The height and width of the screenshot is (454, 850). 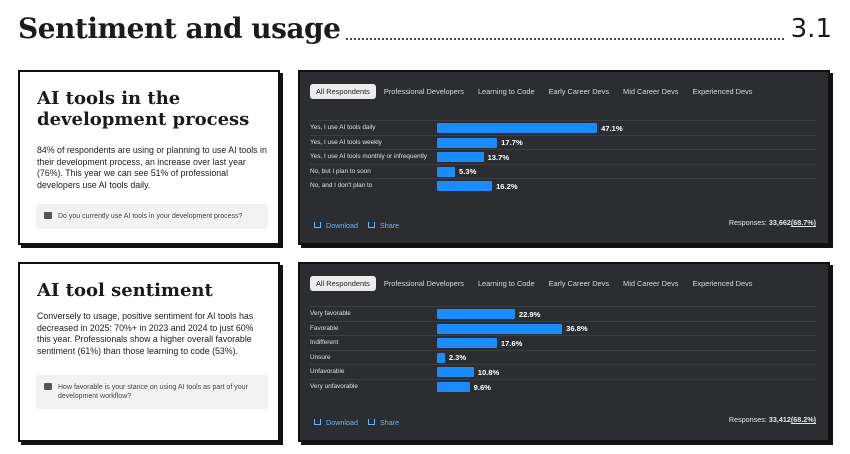 What do you see at coordinates (346, 142) in the screenshot?
I see `category-label: Yes, I use AI tools weekly` at bounding box center [346, 142].